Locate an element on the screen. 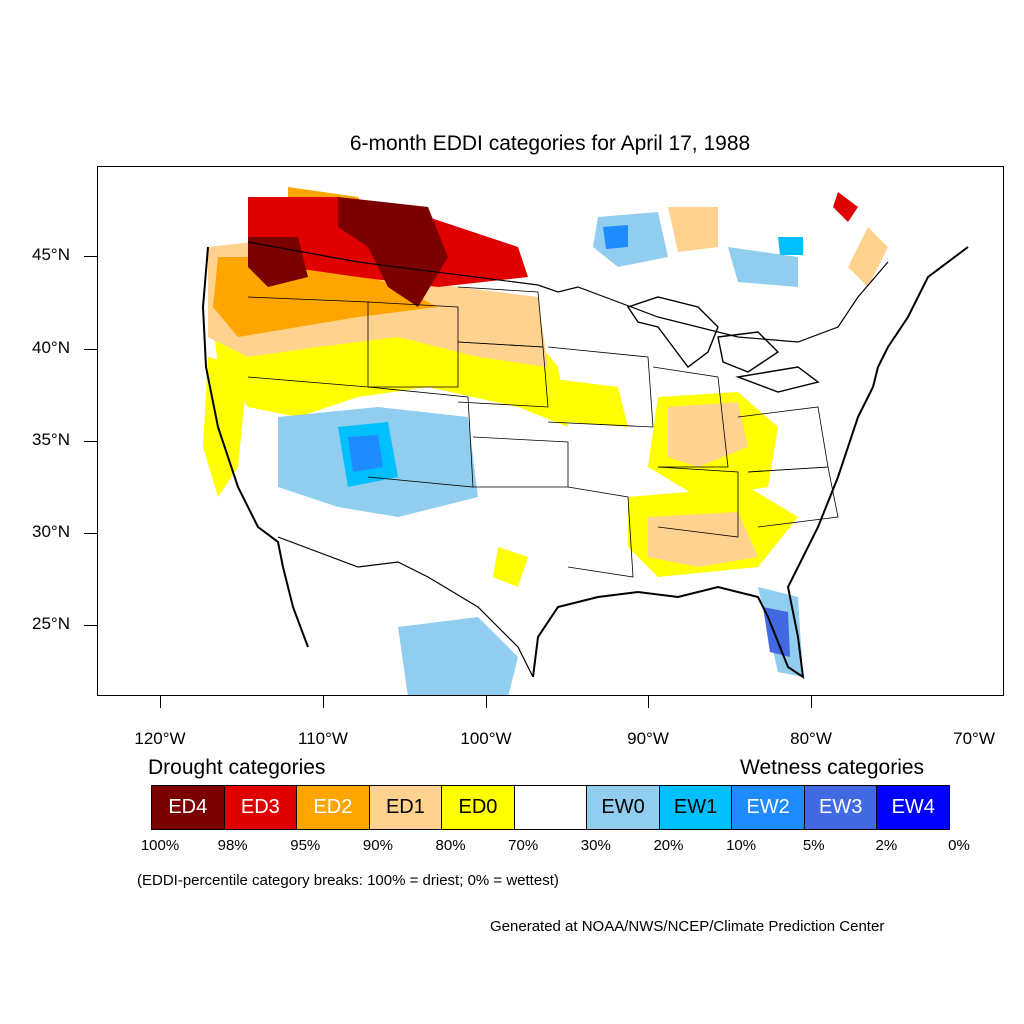 This screenshot has width=1024, height=1024. lon-label-80w: 80°W is located at coordinates (811, 738).